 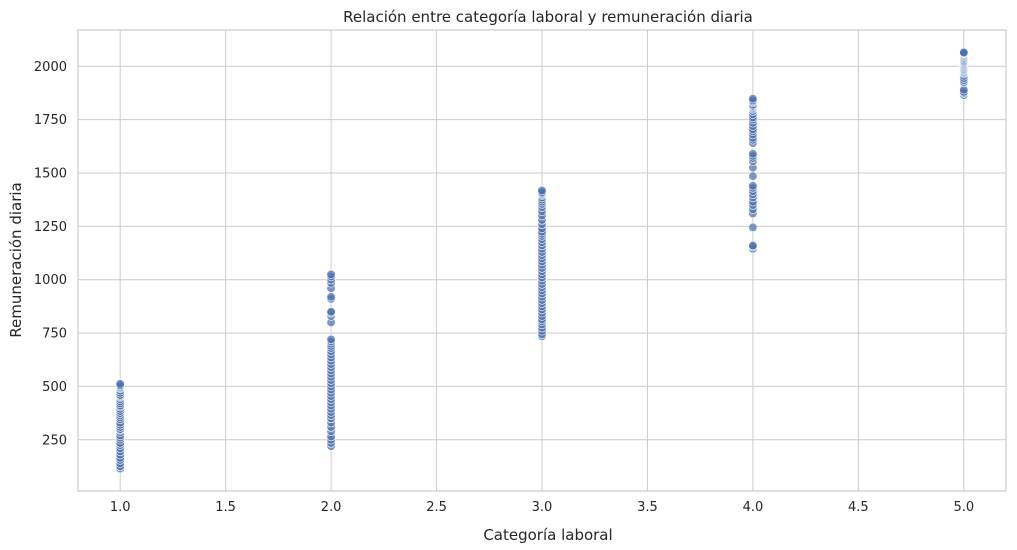 I want to click on x-tick-label: 4.0, so click(x=753, y=507).